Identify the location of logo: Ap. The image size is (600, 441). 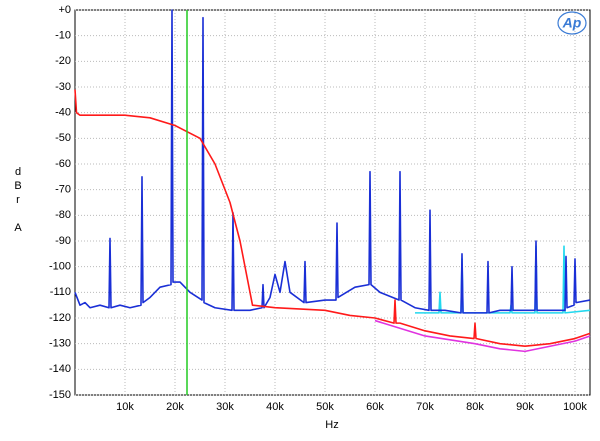
(572, 23).